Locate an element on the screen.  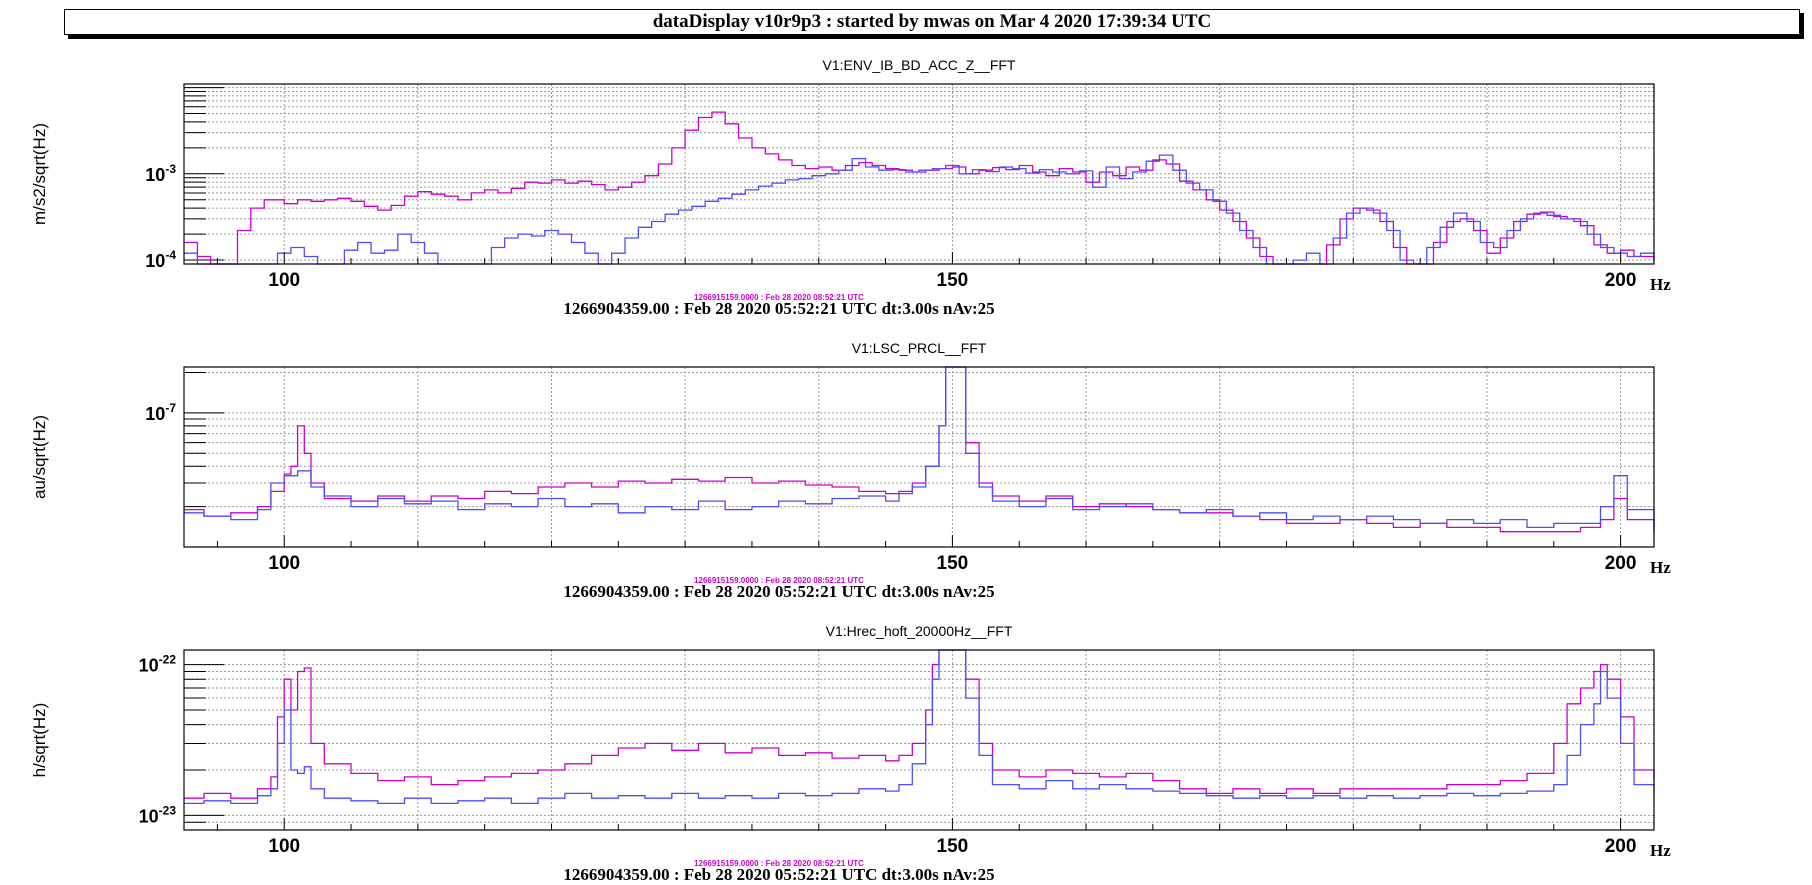
y-tick-label: 10⁻²³ is located at coordinates (158, 814).